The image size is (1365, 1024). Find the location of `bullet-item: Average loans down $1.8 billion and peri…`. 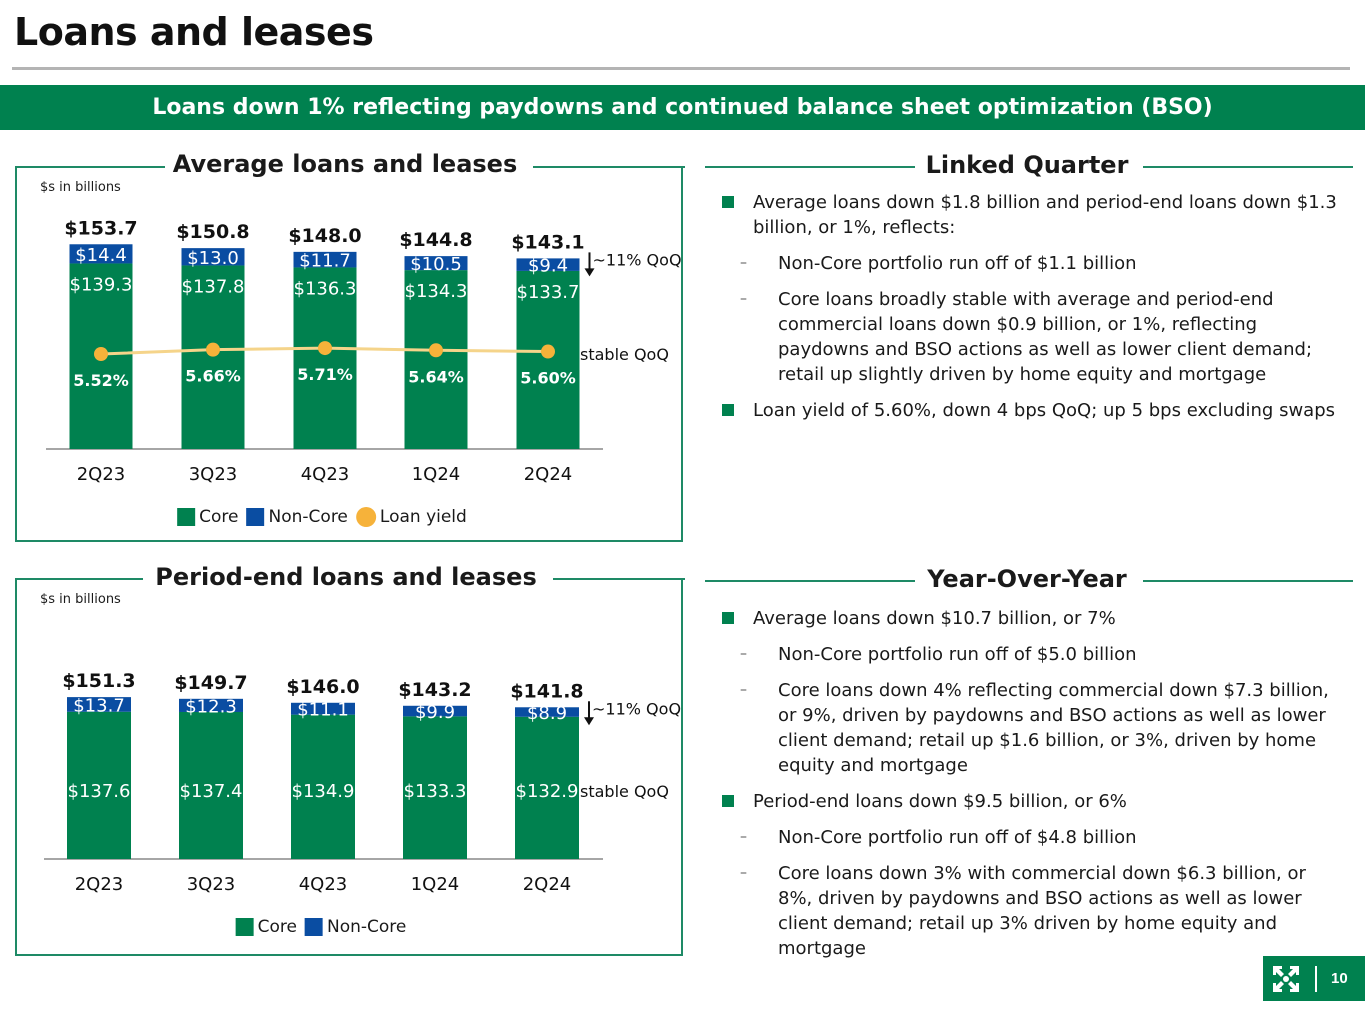

bullet-item: Average loans down $1.8 billion and peri… is located at coordinates (1032, 215).